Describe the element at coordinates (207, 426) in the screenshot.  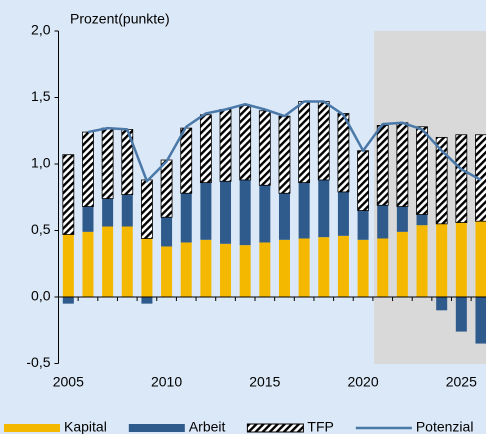
I see `legend-label: Arbeit` at that location.